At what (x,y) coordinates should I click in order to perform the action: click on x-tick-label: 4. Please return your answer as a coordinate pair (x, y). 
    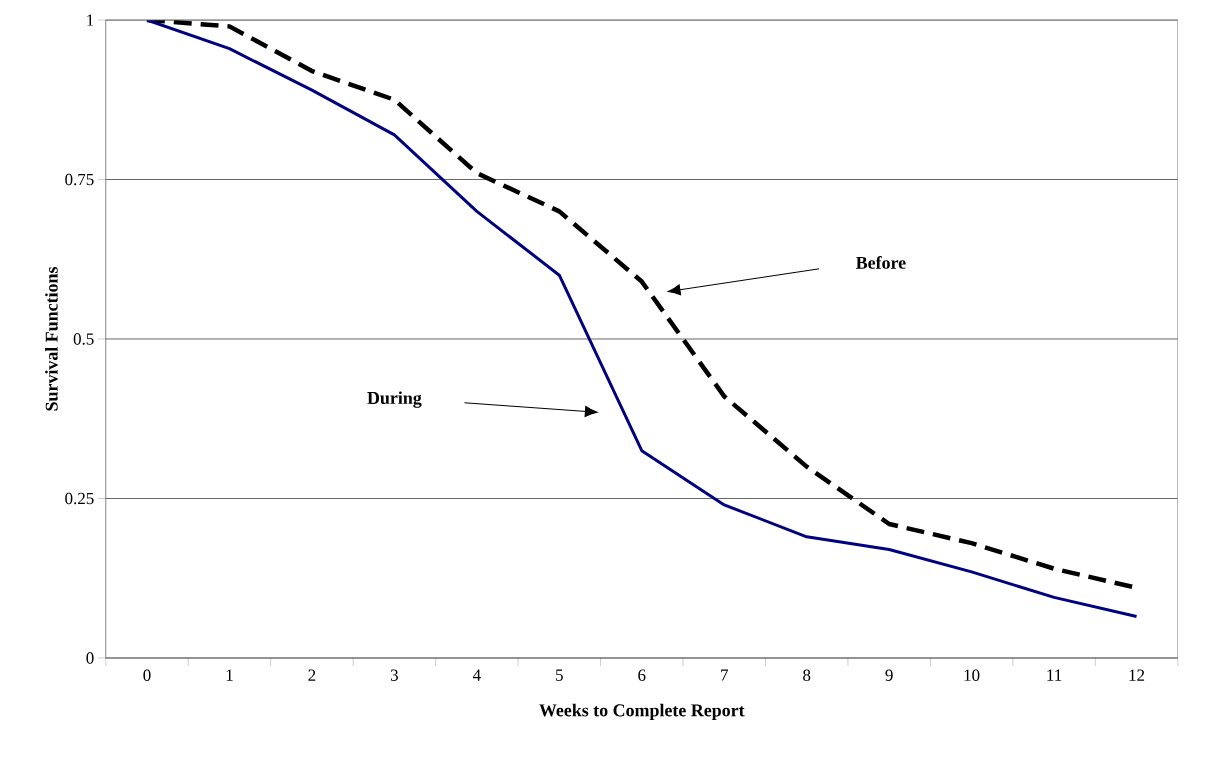
    Looking at the image, I should click on (476, 675).